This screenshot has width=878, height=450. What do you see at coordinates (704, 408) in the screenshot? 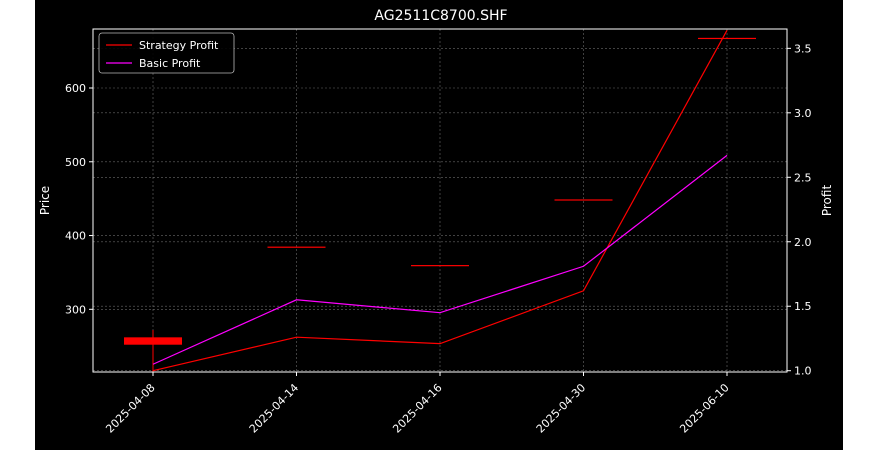
I see `x-tick-label: 2025-06-10` at bounding box center [704, 408].